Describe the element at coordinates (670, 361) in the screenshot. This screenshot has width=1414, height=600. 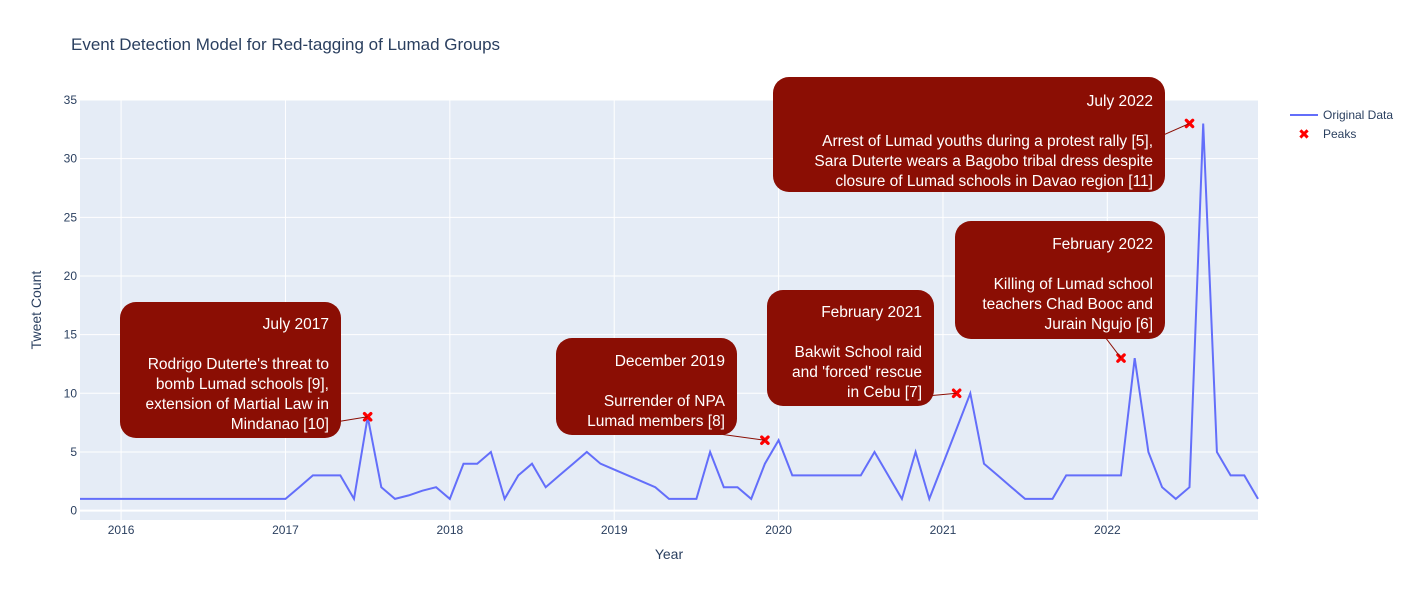
I see `annotation-heading: December 2019` at that location.